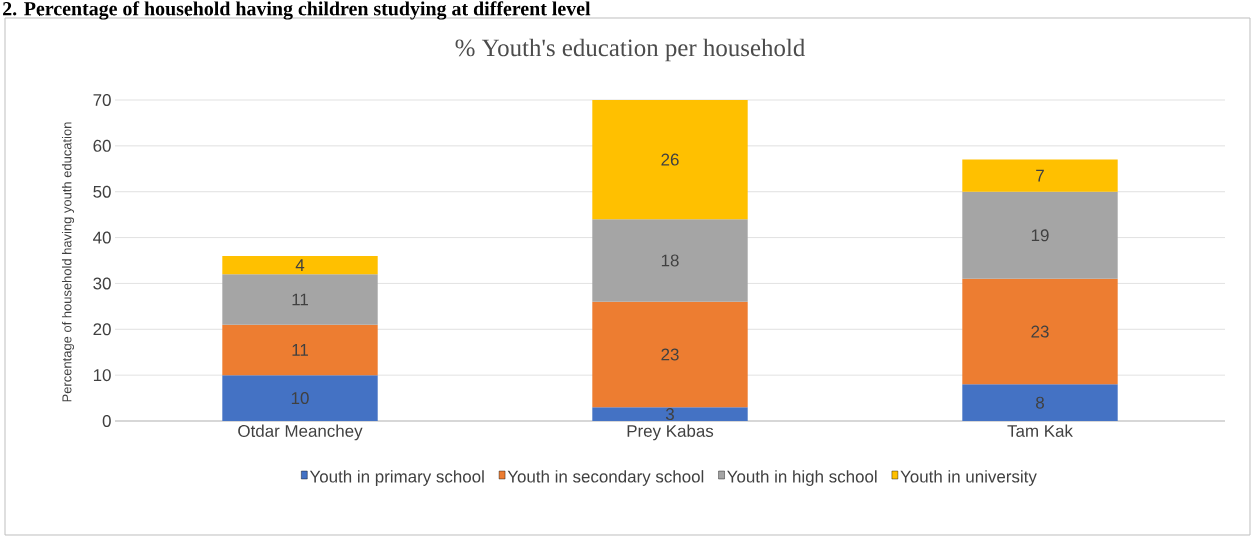  I want to click on data-label: 10, so click(300, 398).